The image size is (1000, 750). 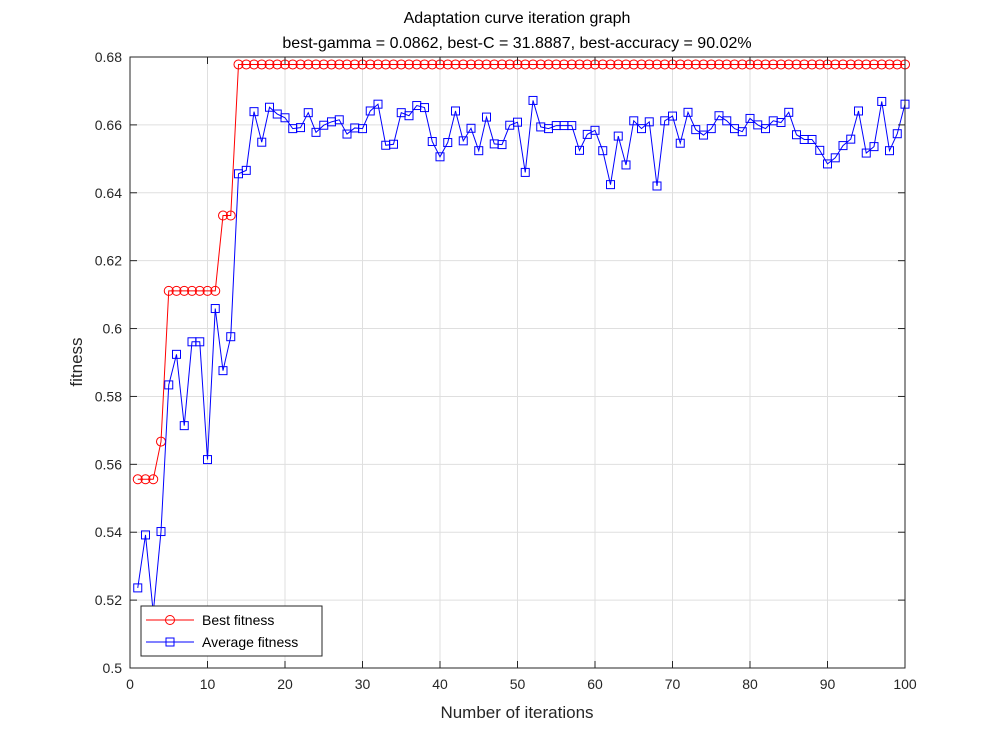 I want to click on y-tick-label: 0.56, so click(x=108, y=464).